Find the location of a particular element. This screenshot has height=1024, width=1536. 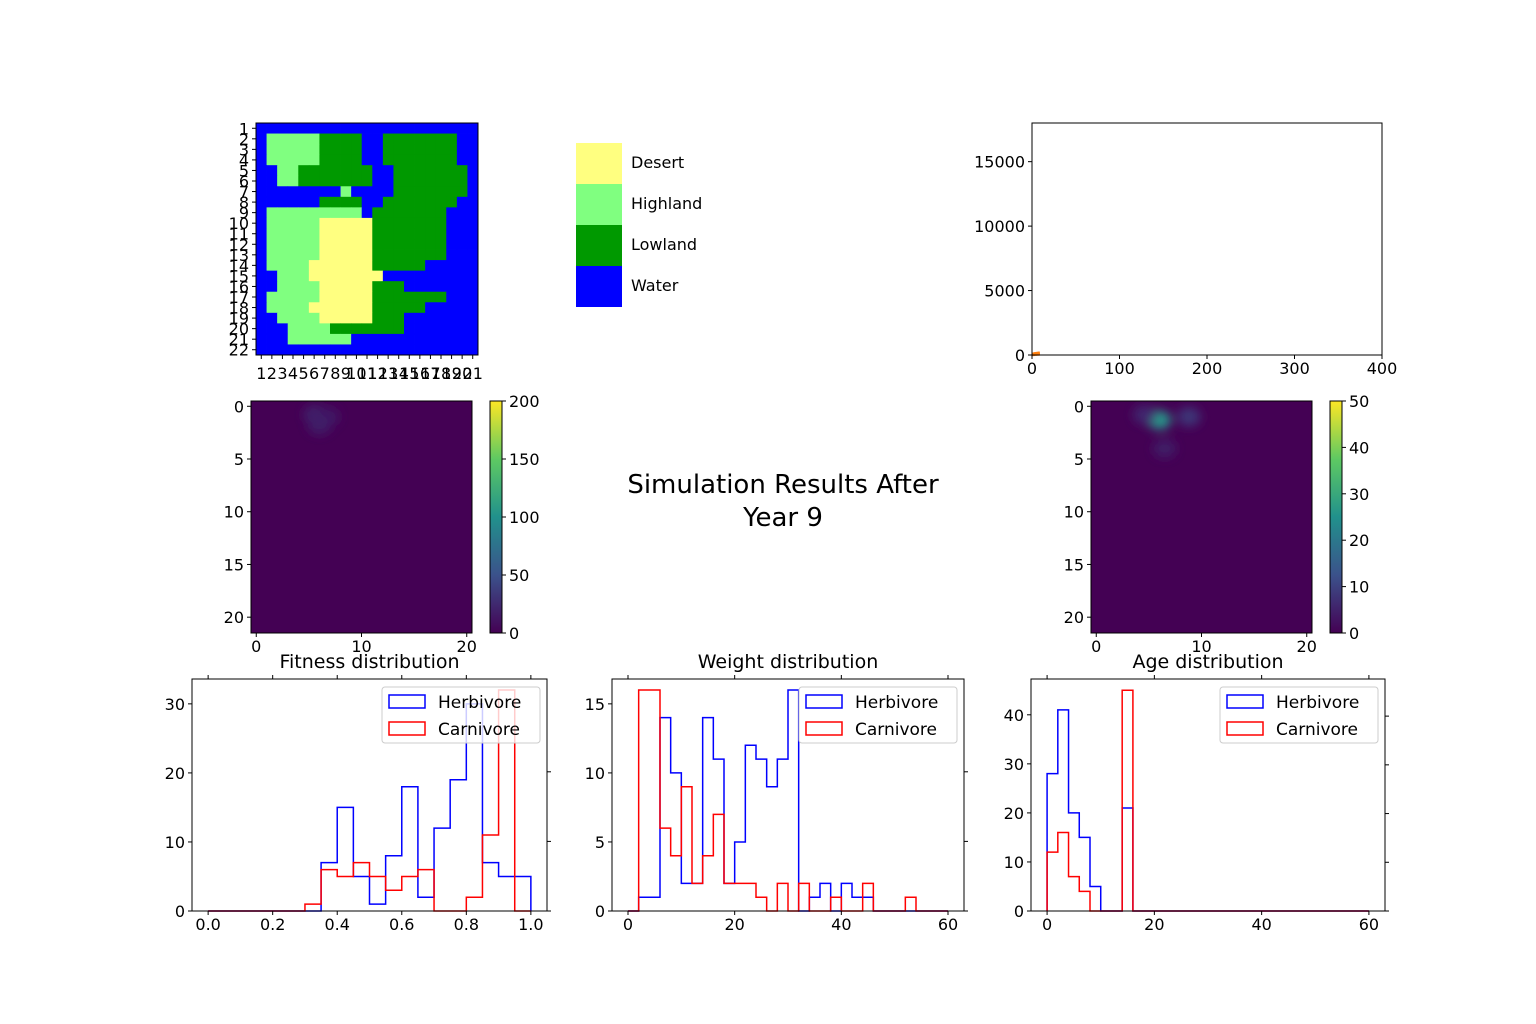

carn-colorbar-tick-label: 0 is located at coordinates (1354, 633).